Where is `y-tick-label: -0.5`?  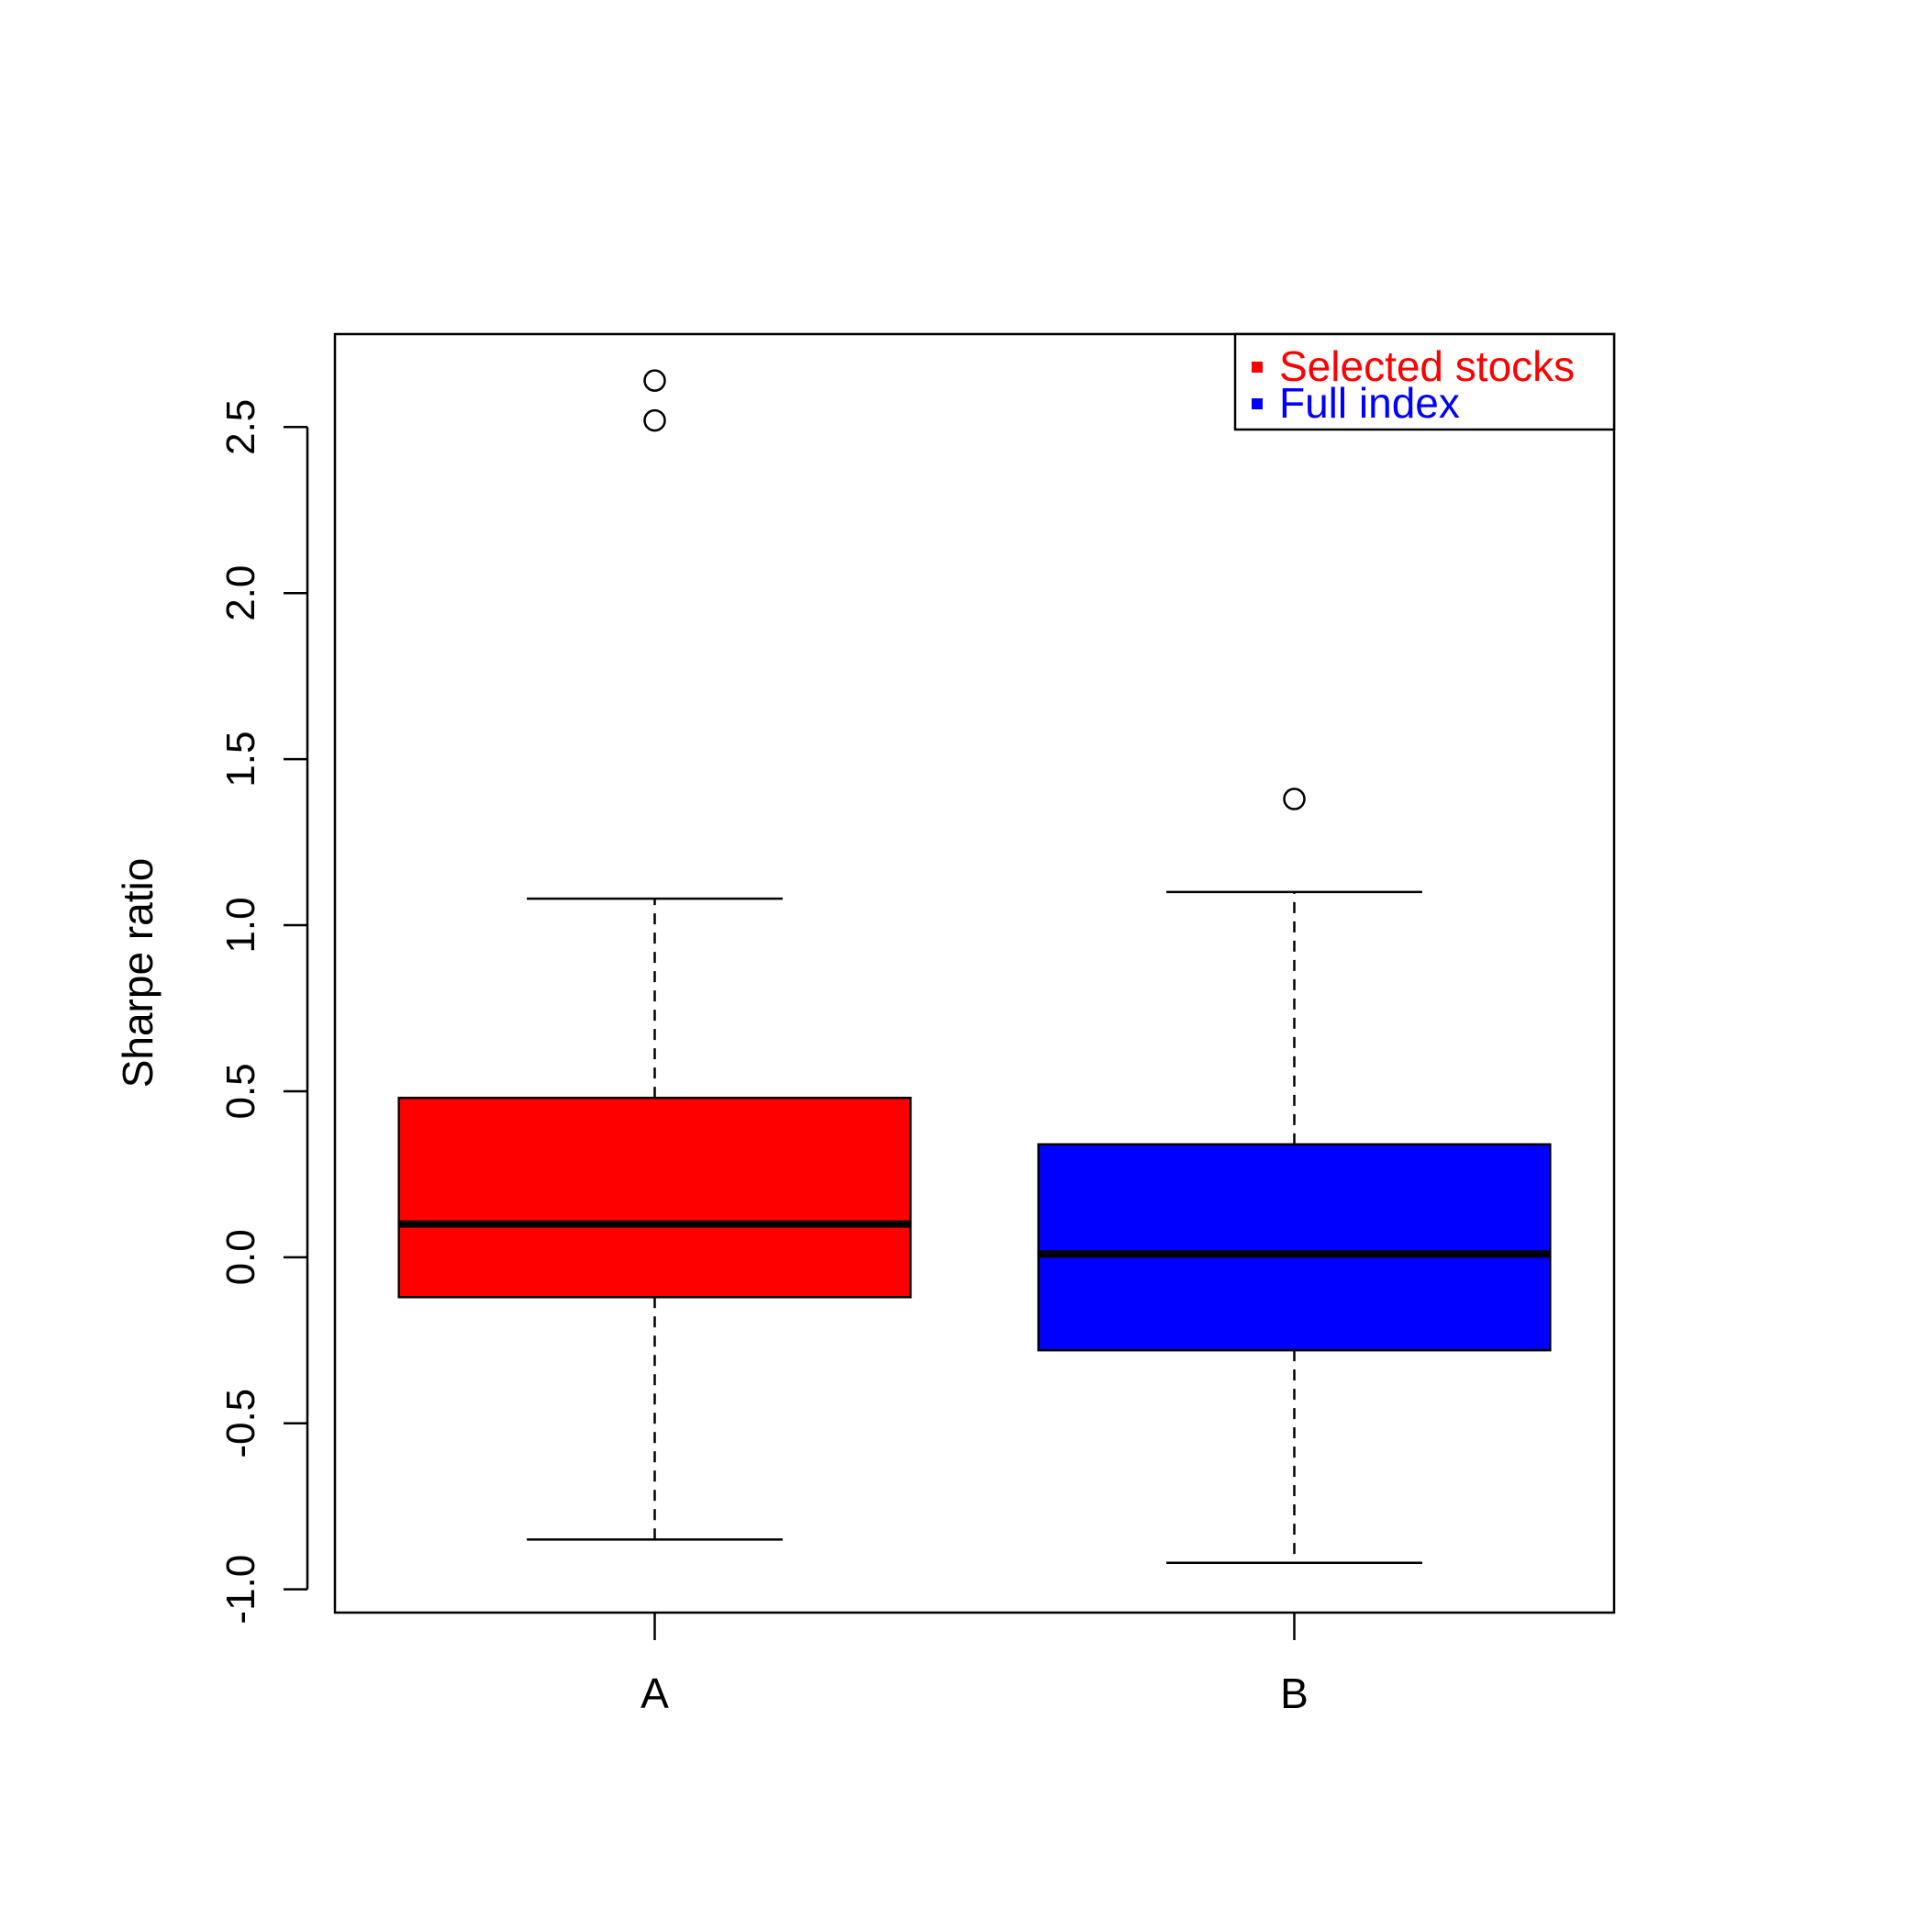 y-tick-label: -0.5 is located at coordinates (240, 1423).